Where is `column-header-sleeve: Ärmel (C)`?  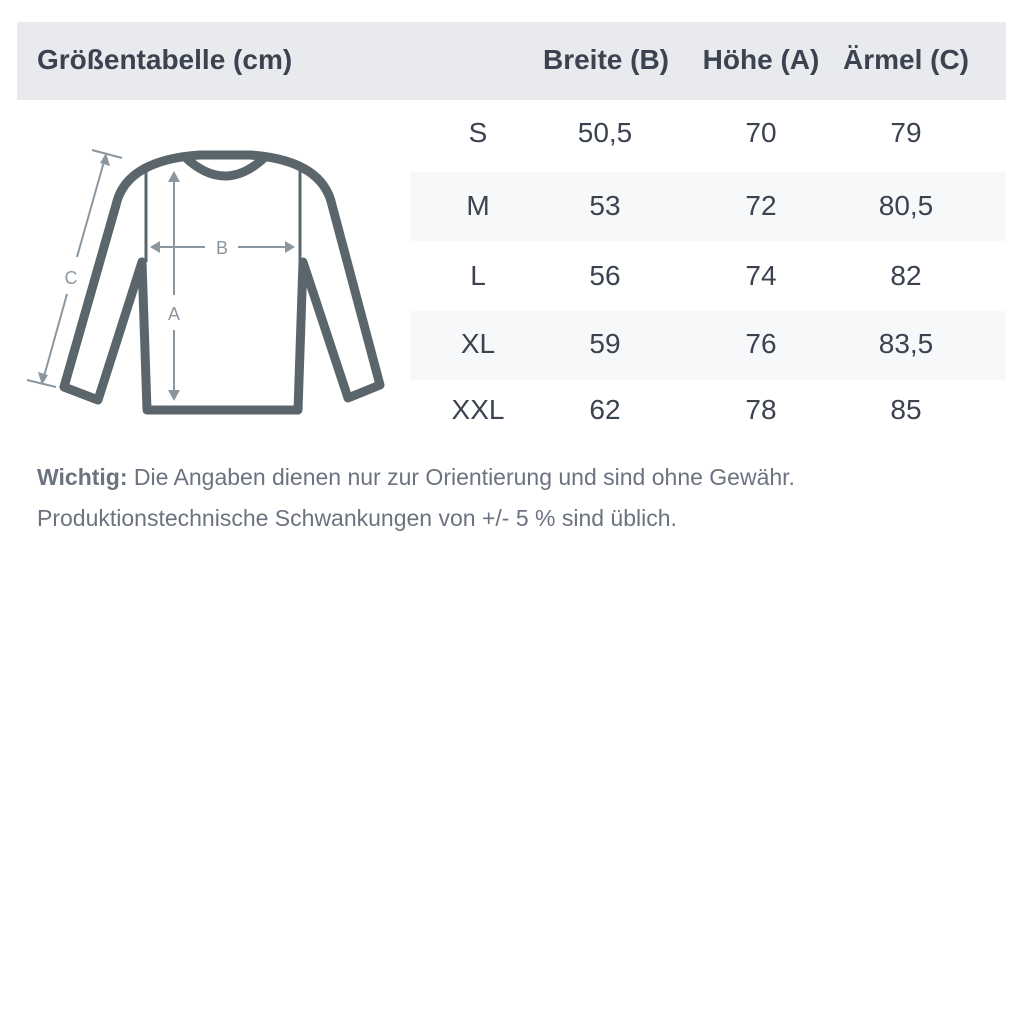 column-header-sleeve: Ärmel (C) is located at coordinates (906, 59).